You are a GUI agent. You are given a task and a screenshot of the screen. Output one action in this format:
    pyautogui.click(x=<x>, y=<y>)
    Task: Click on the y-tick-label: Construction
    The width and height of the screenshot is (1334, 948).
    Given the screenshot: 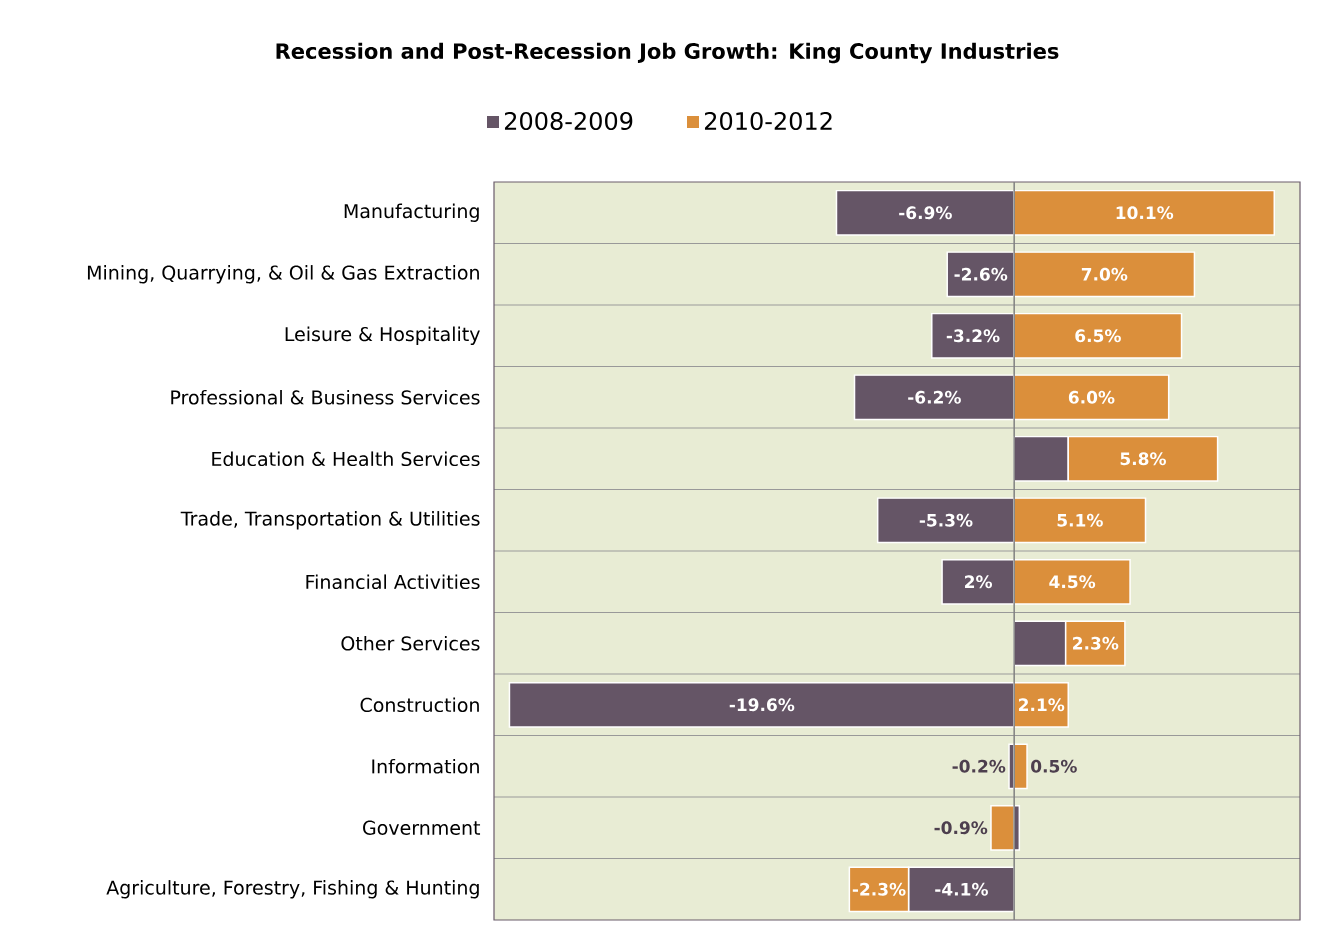 What is the action you would take?
    pyautogui.click(x=419, y=705)
    